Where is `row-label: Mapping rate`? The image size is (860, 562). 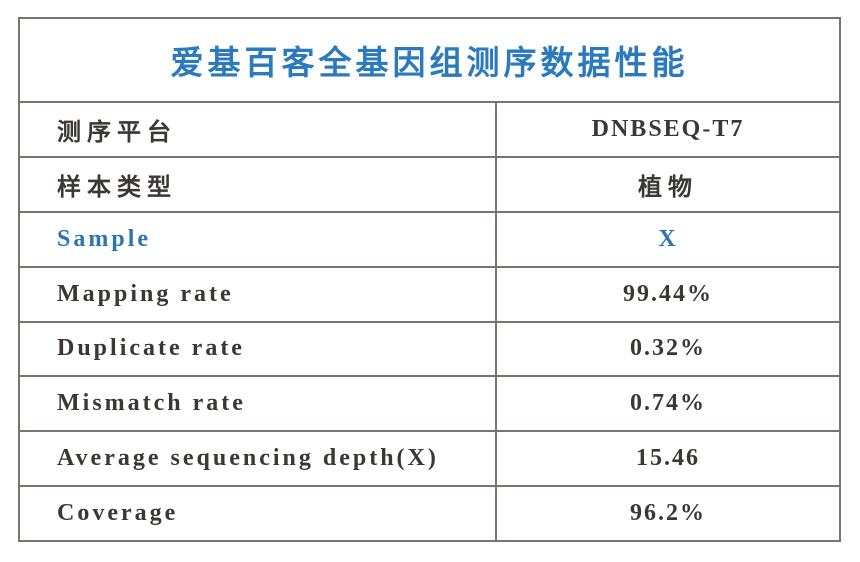 row-label: Mapping rate is located at coordinates (258, 294).